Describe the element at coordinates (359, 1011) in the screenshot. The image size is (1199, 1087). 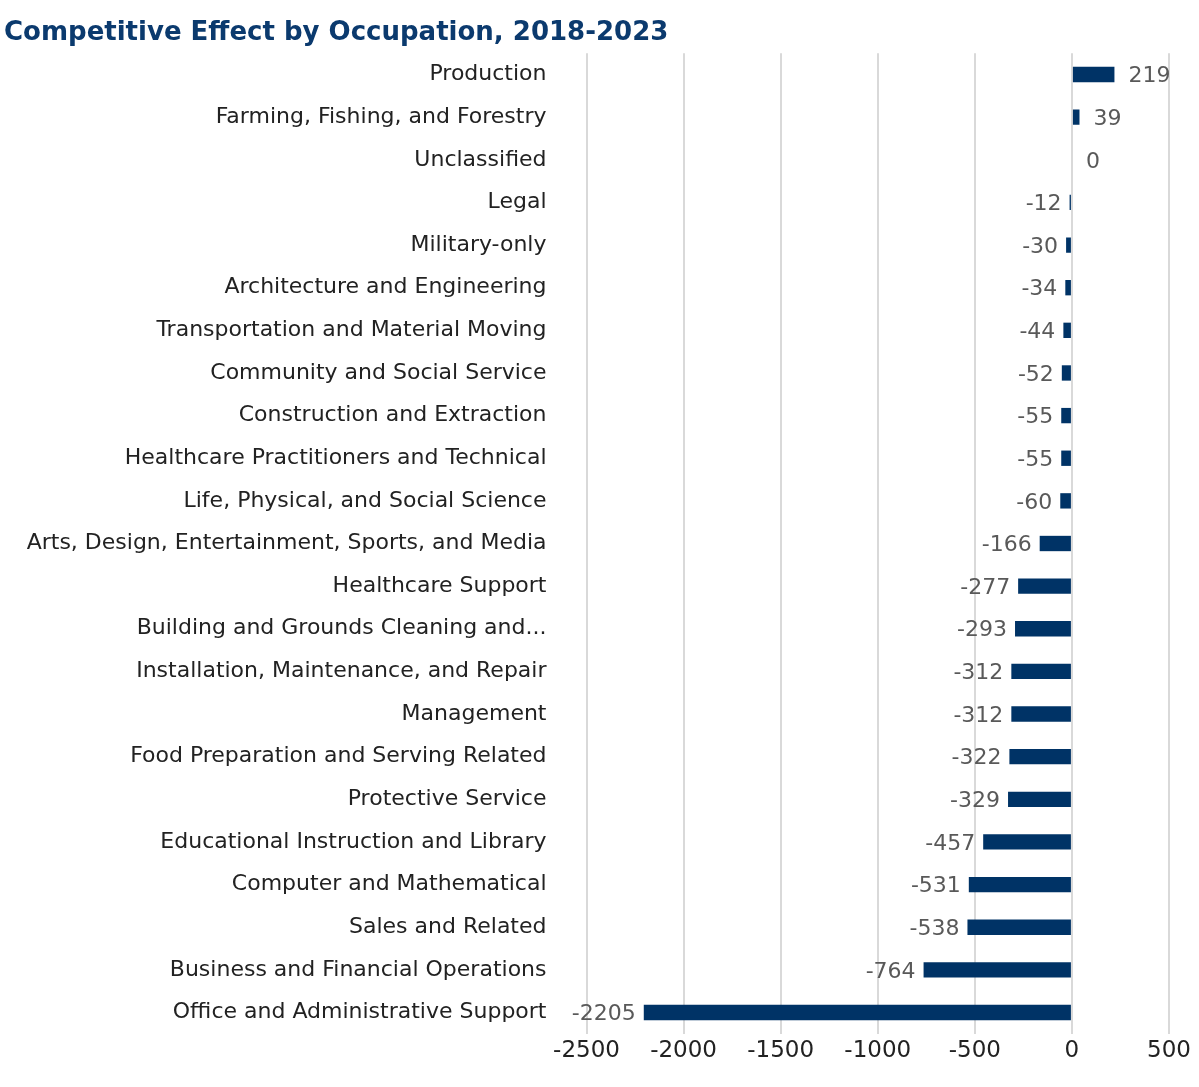
I see `y-tick-label: Office and Administrative Support` at that location.